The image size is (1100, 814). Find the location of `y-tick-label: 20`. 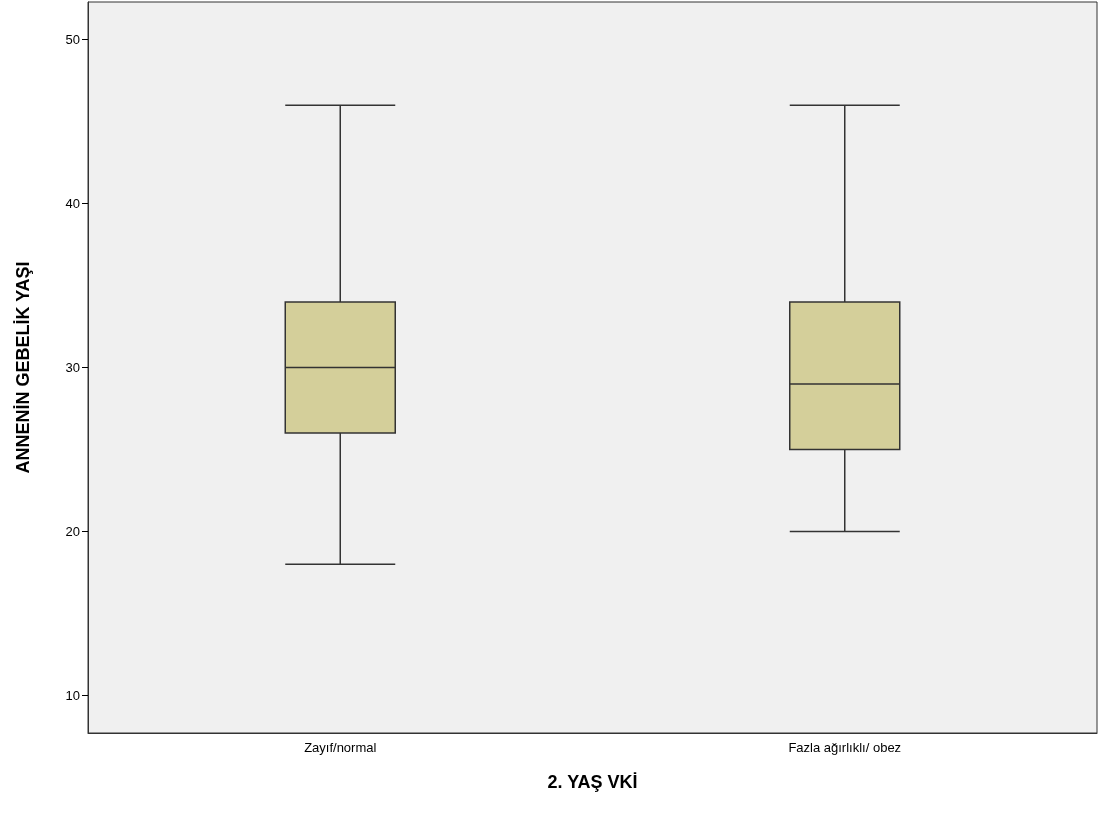

y-tick-label: 20 is located at coordinates (72, 531).